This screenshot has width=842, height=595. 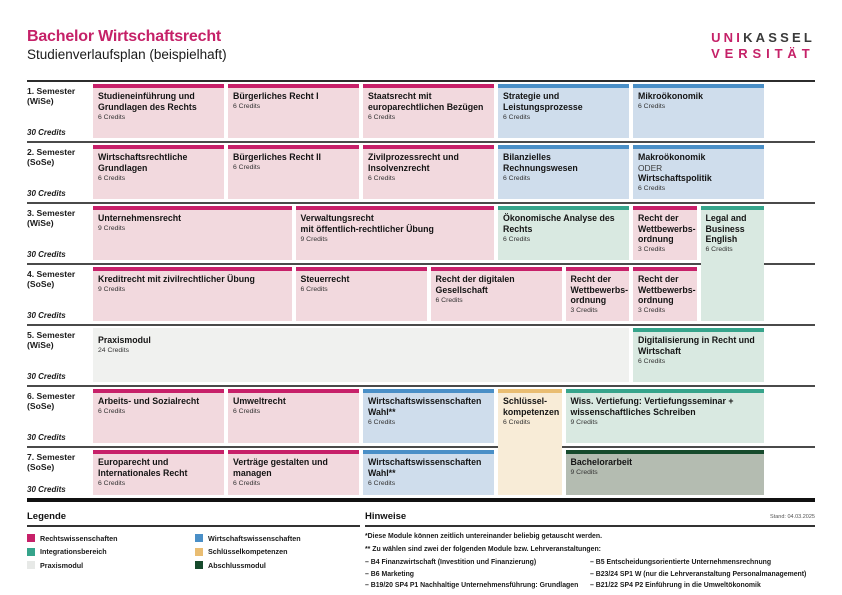 I want to click on module-card: Bachelorarbeit 9 Credits, so click(x=664, y=472).